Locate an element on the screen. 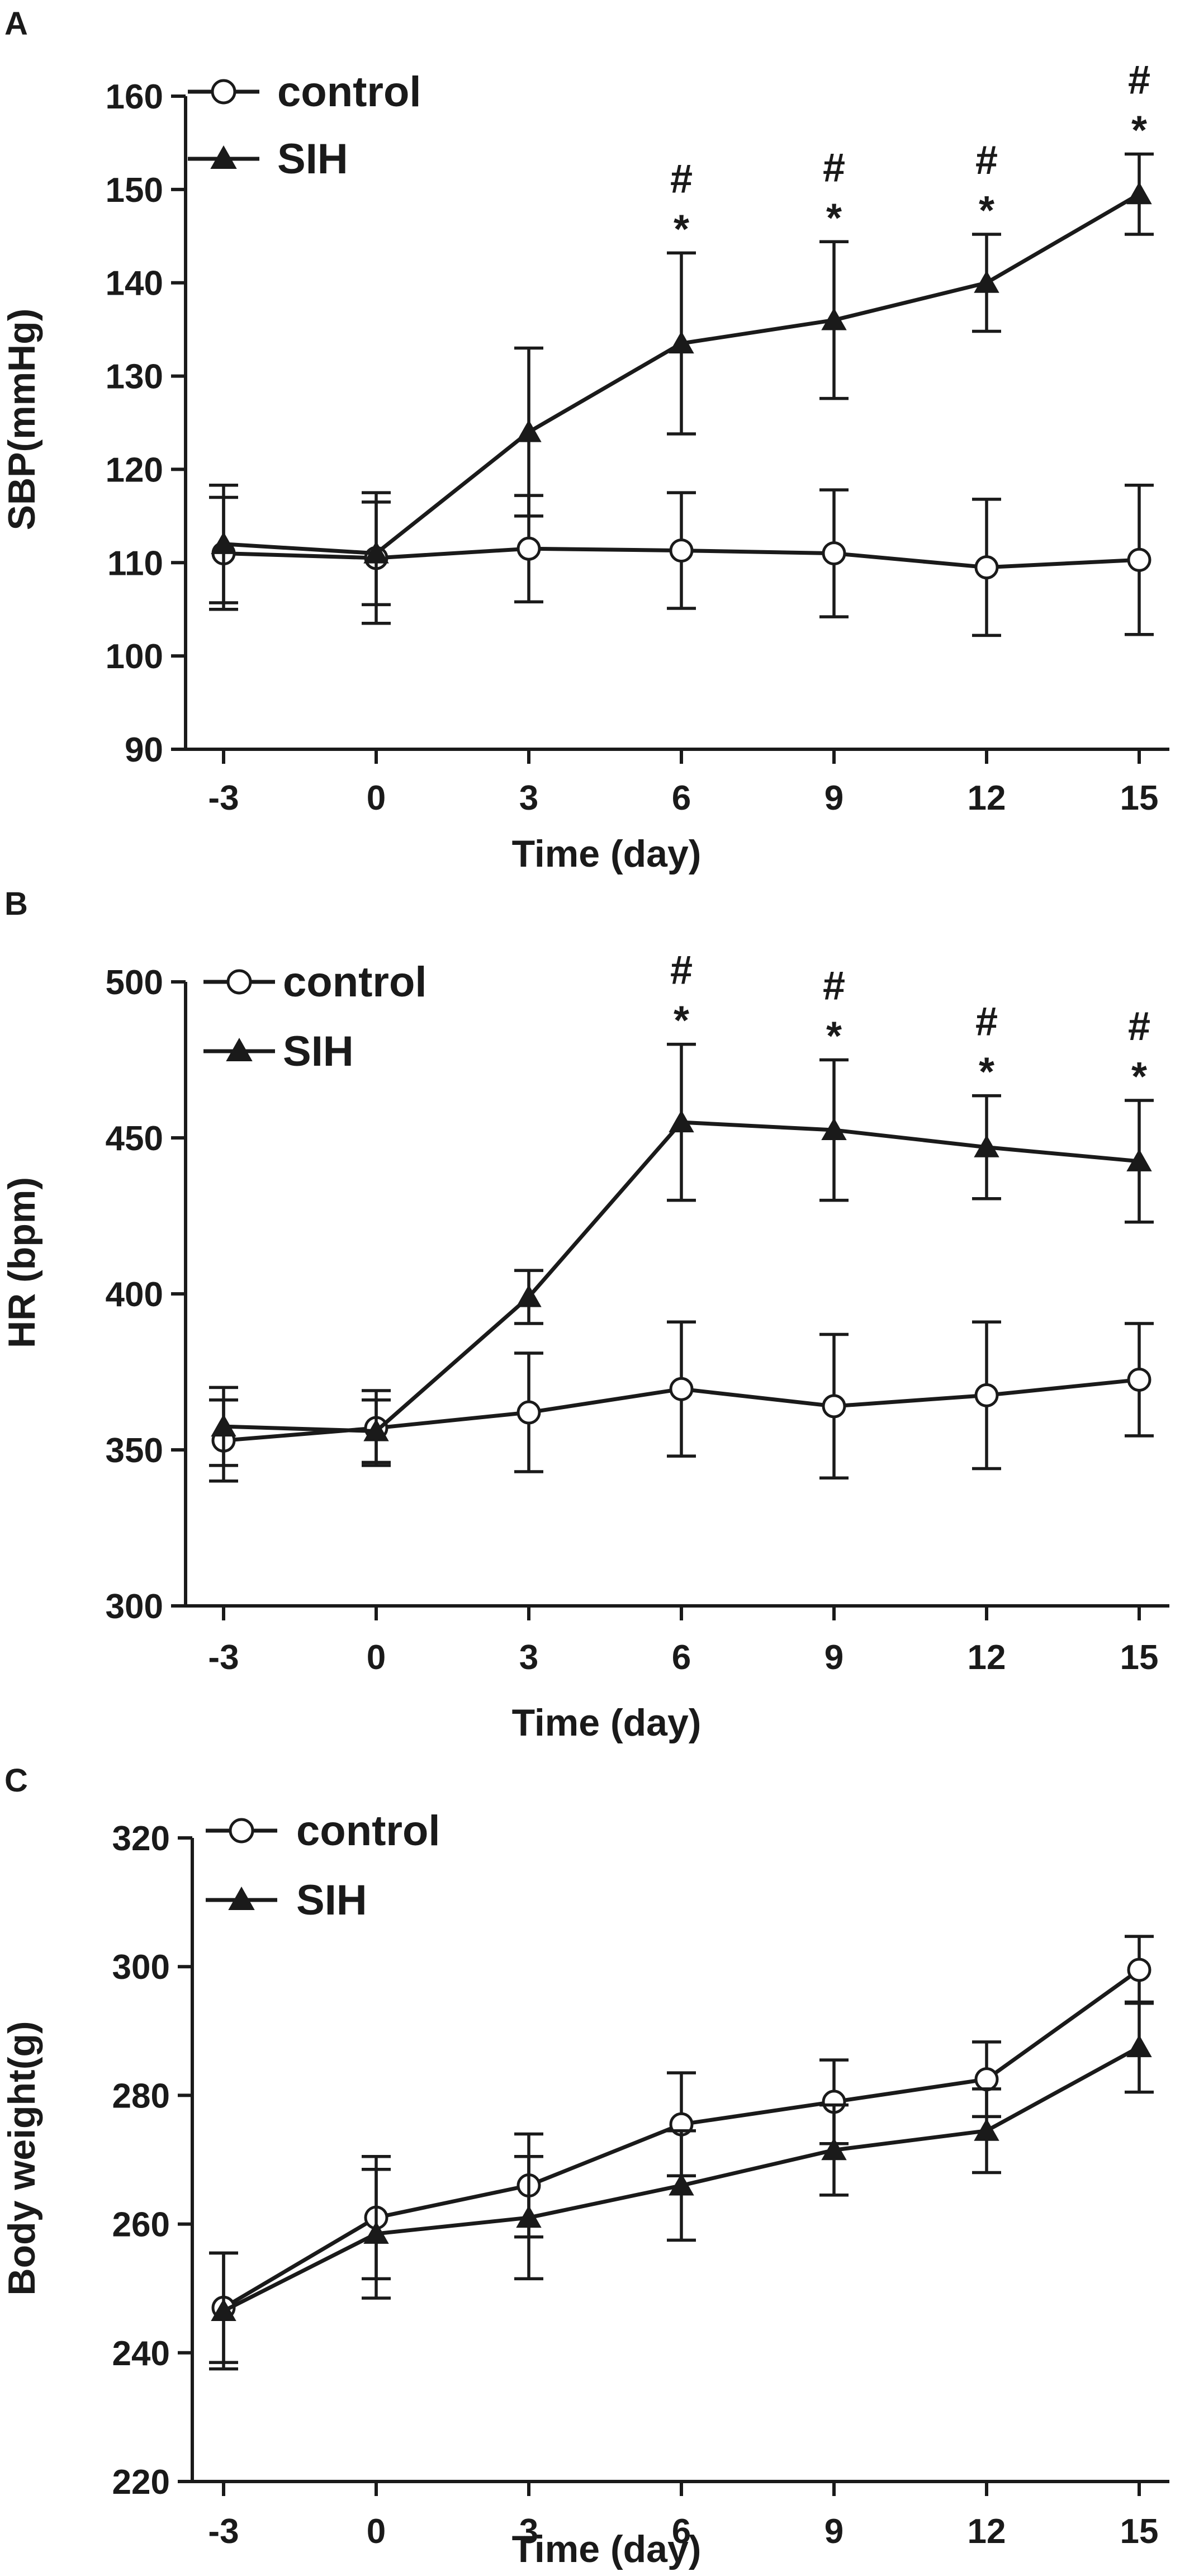 The height and width of the screenshot is (2576, 1180). y-tick-label: 100 is located at coordinates (134, 656).